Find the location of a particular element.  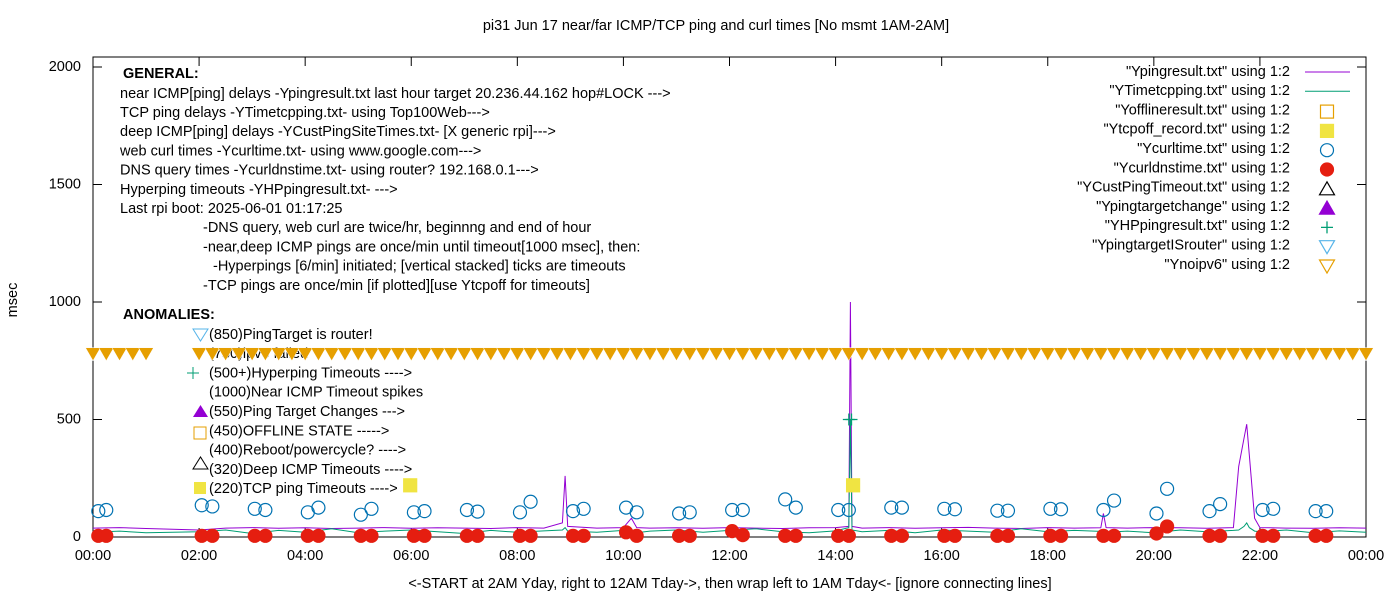

annotation-text: (400)Reboot/powercycle? ----> is located at coordinates (307, 451).